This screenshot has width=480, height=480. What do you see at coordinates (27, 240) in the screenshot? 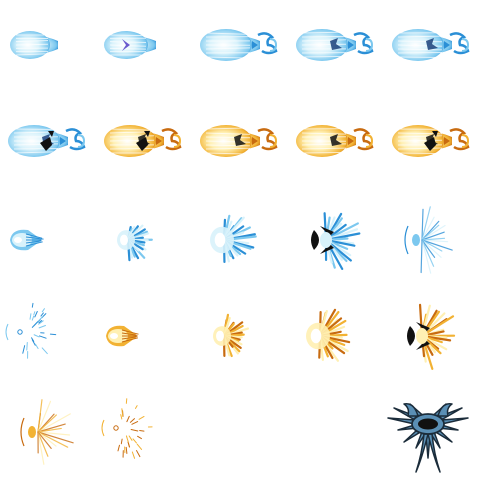
I see `blue-spark-icon` at bounding box center [27, 240].